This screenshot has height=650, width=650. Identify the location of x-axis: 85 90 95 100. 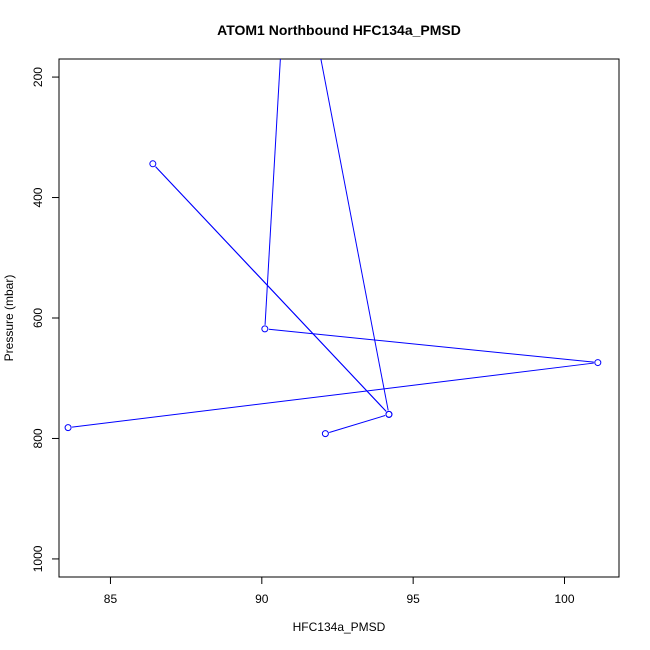
(339, 591).